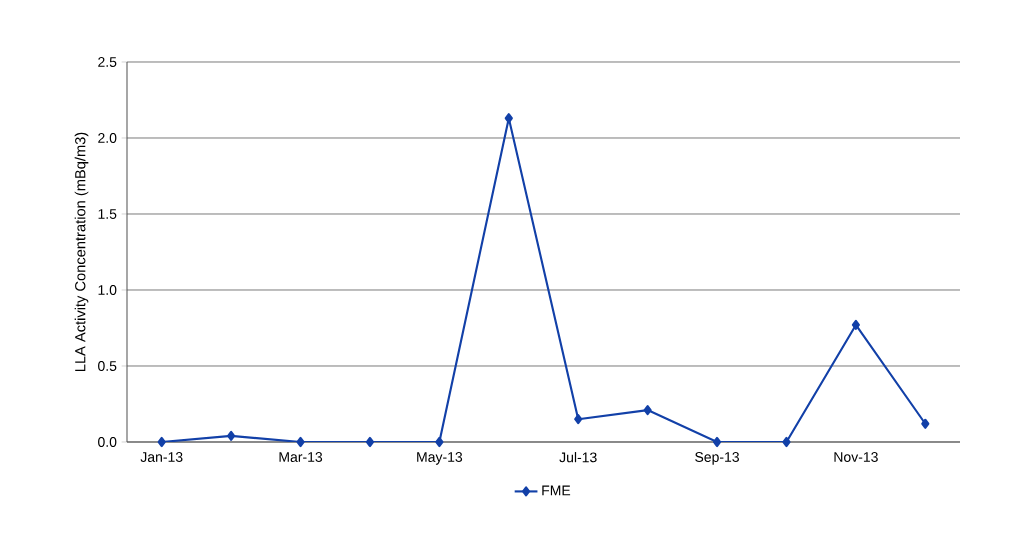 The height and width of the screenshot is (550, 1032). What do you see at coordinates (107, 442) in the screenshot?
I see `y-tick-label: 0.0` at bounding box center [107, 442].